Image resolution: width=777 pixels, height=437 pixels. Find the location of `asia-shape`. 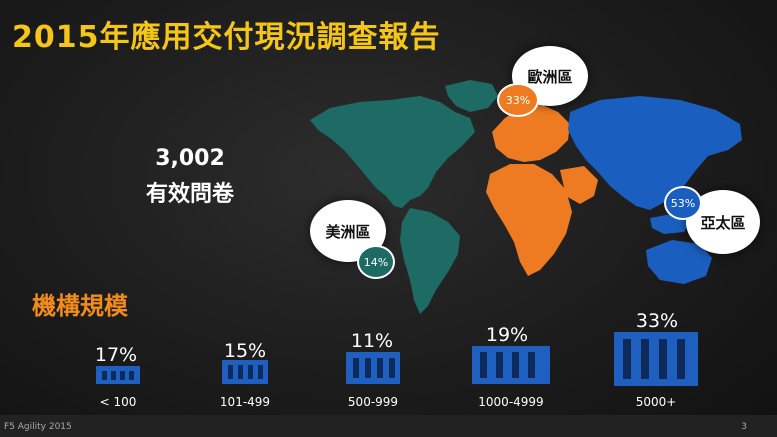

asia-shape is located at coordinates (655, 153).